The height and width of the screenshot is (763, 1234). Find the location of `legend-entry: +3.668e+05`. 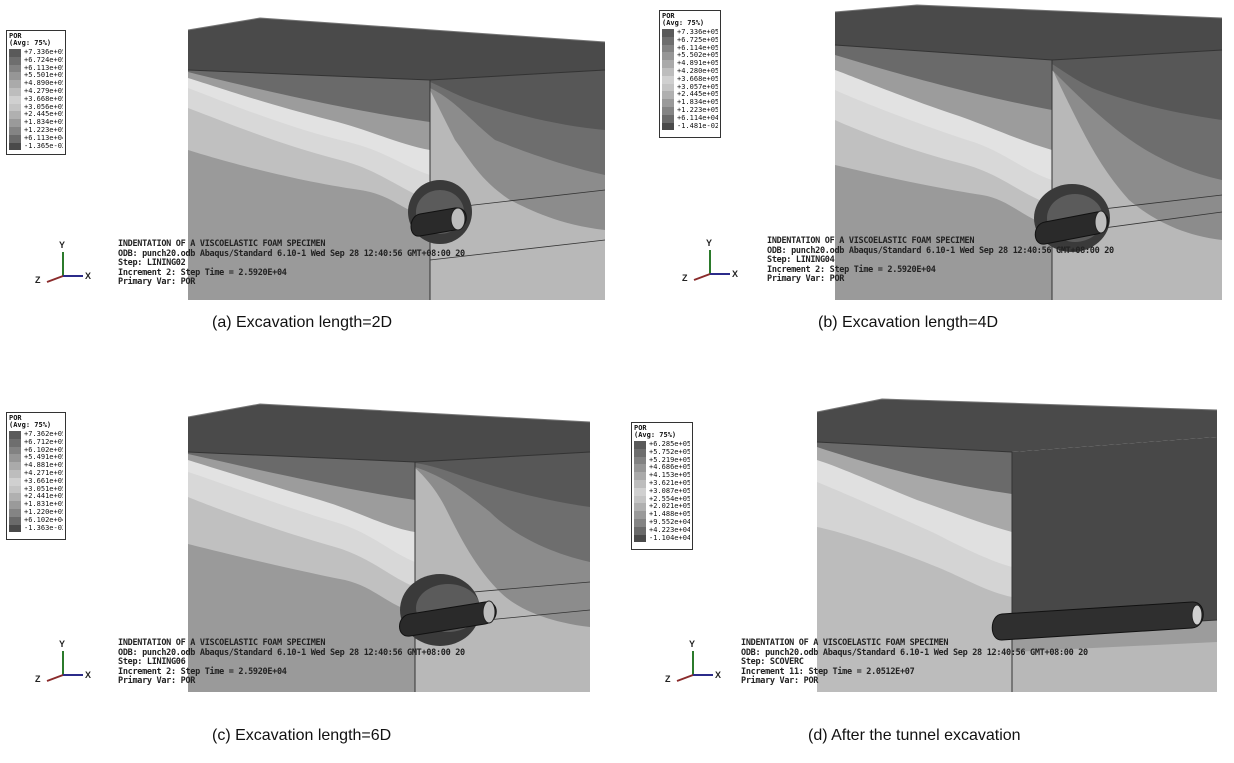

legend-entry: +3.668e+05 is located at coordinates (690, 79).